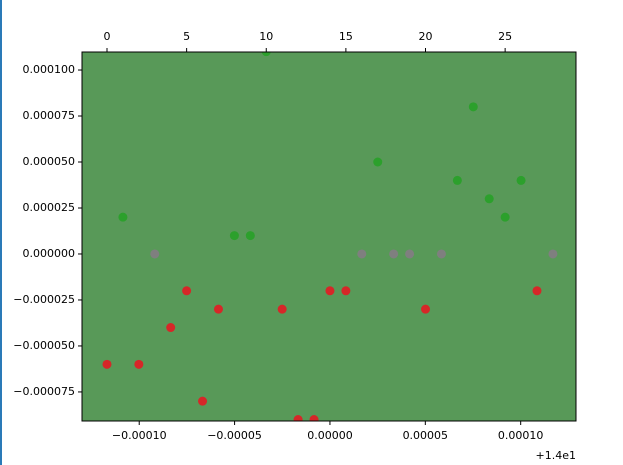 Image resolution: width=623 pixels, height=465 pixels. Describe the element at coordinates (44, 345) in the screenshot. I see `y-tick-label: −0.000050` at that location.